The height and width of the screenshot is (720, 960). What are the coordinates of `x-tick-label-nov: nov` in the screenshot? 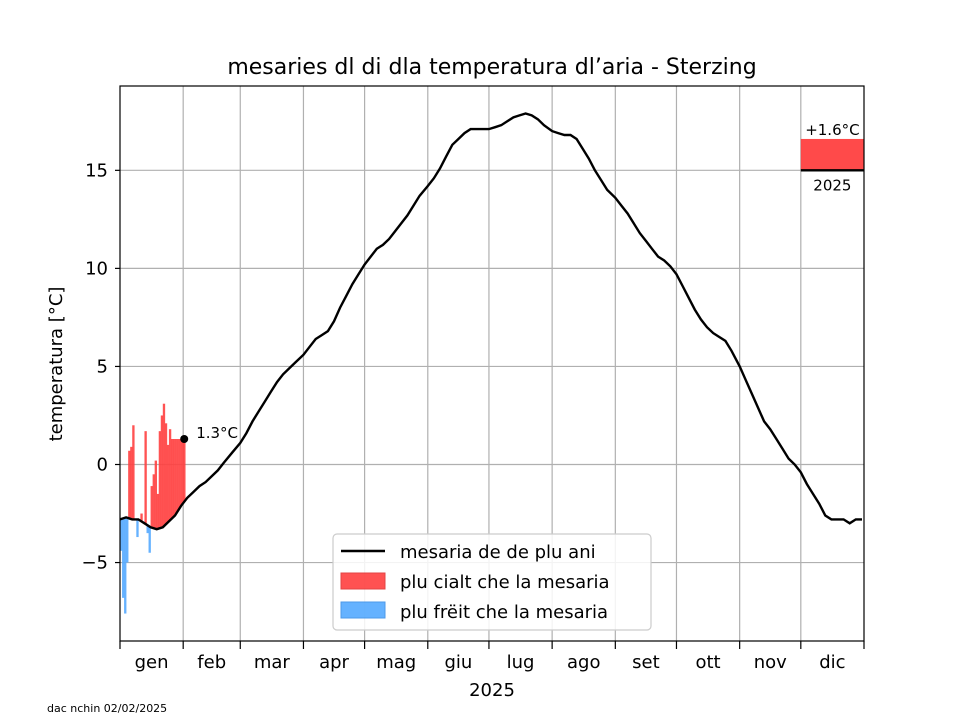 It's located at (770, 662).